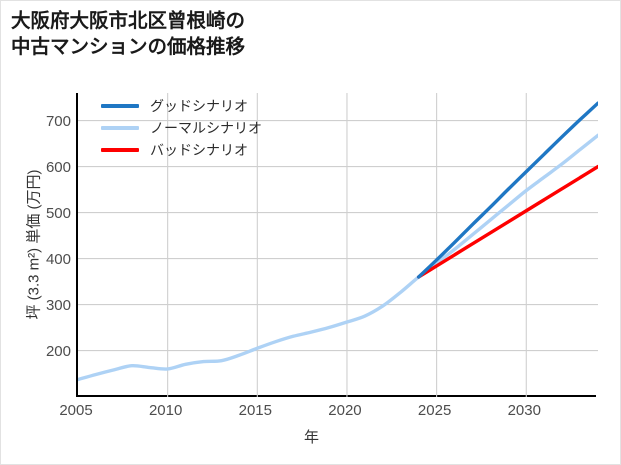 This screenshot has height=465, width=621. What do you see at coordinates (58, 213) in the screenshot?
I see `y-axis-tick-label: 500` at bounding box center [58, 213].